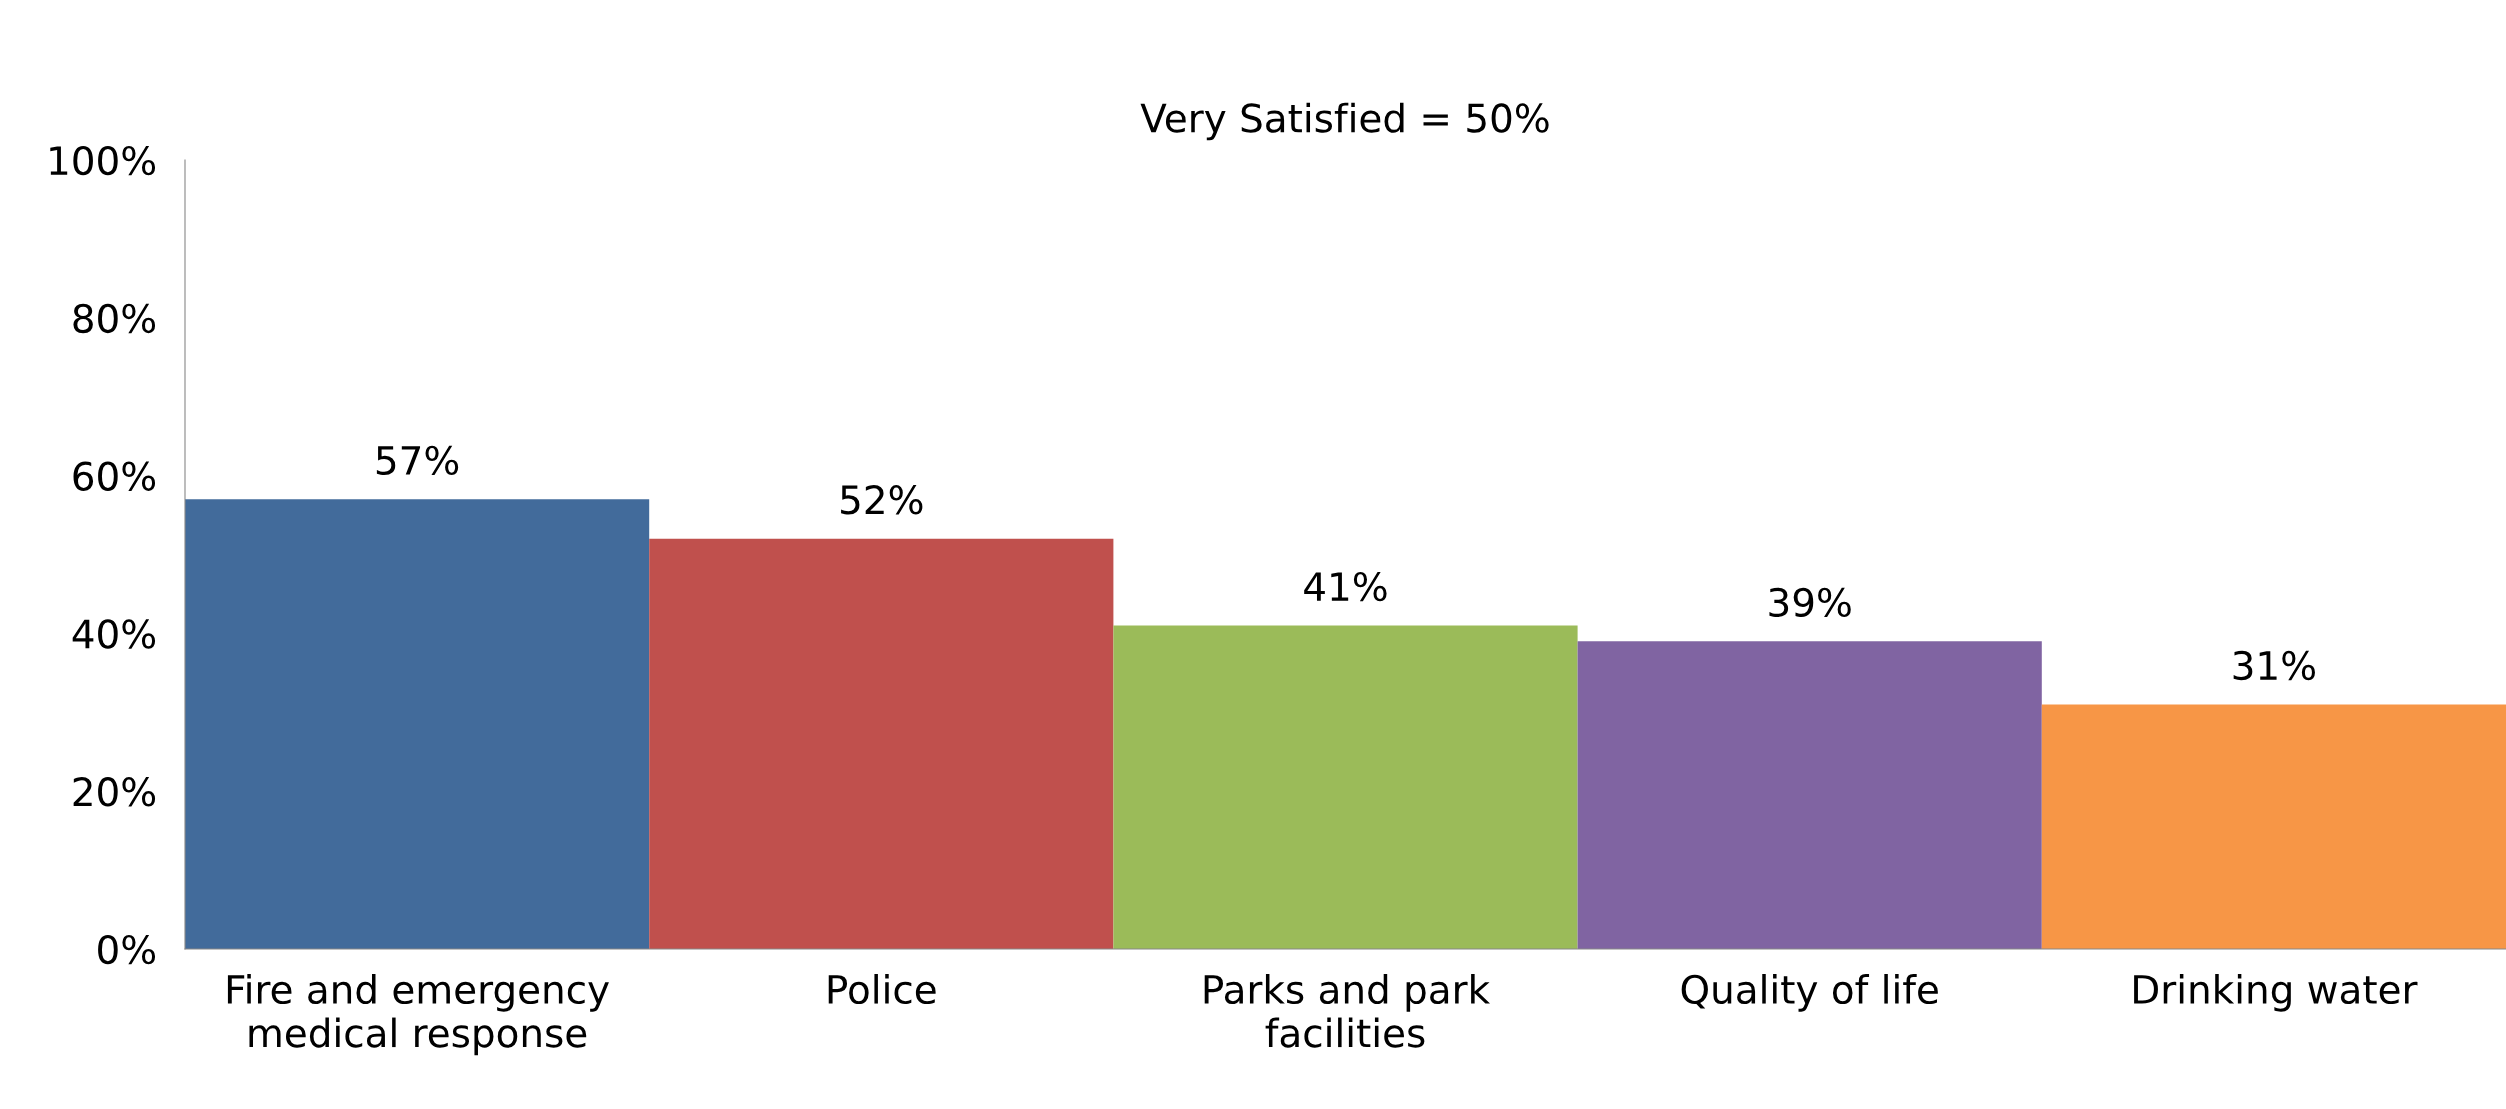 This screenshot has height=1109, width=2506. I want to click on y-tick-label: 60%, so click(114, 476).